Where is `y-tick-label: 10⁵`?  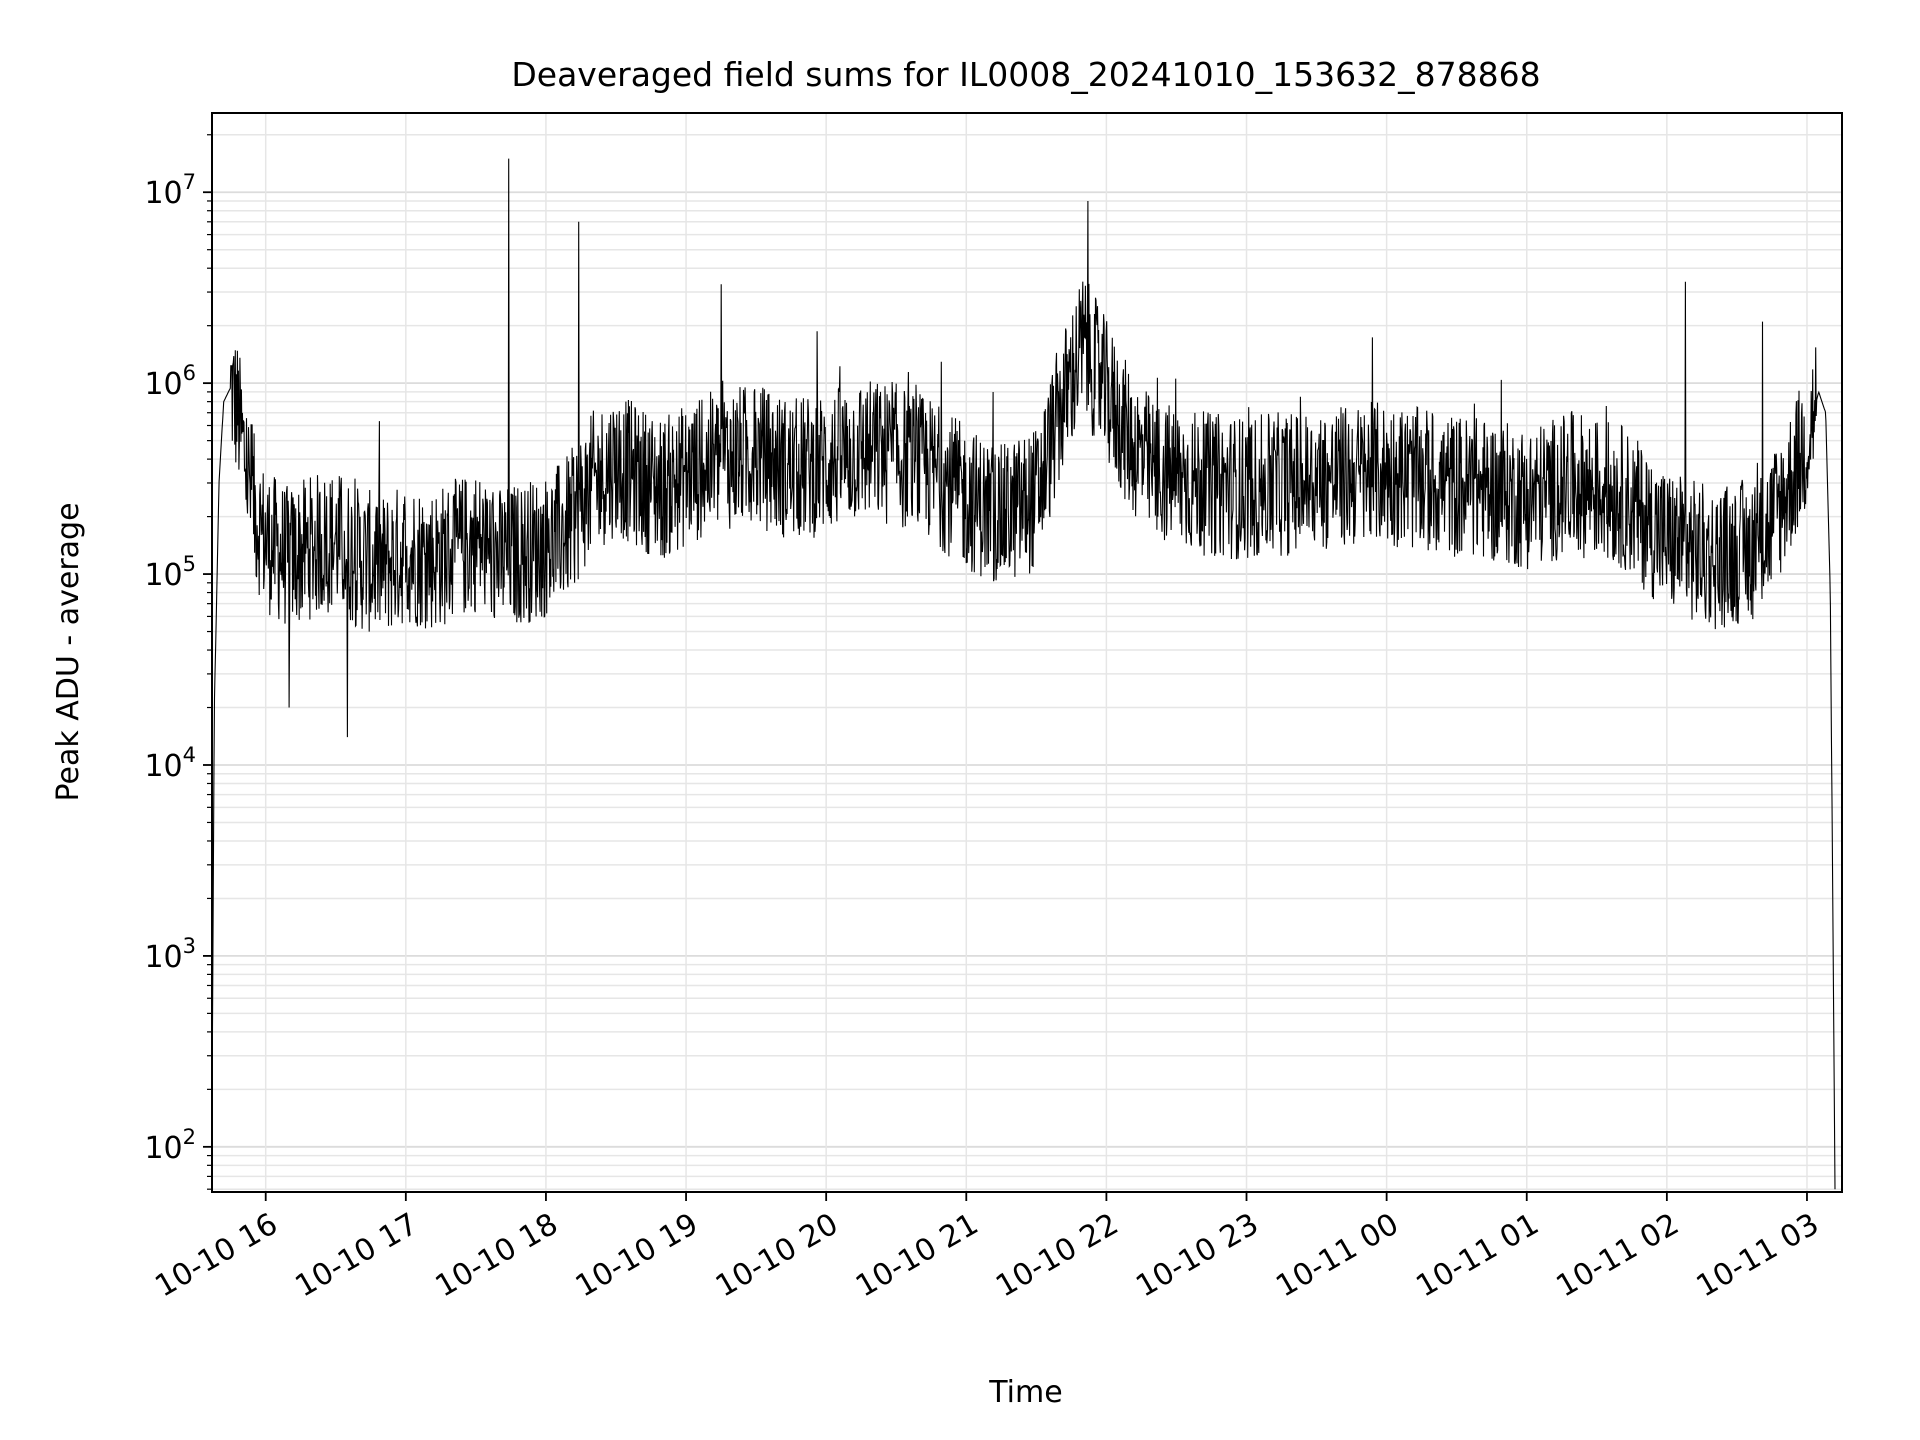 y-tick-label: 10⁵ is located at coordinates (170, 572).